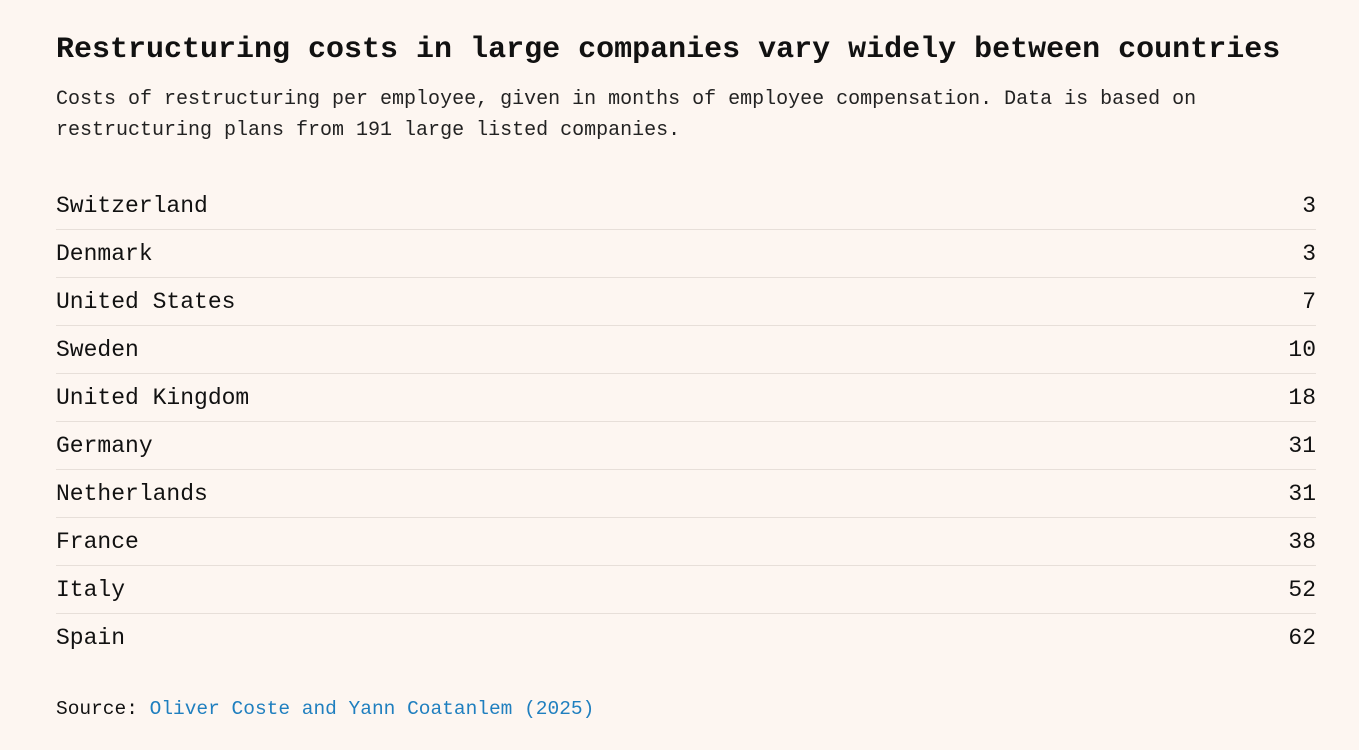 The image size is (1359, 750). What do you see at coordinates (686, 446) in the screenshot?
I see `table-row: Germany 31` at bounding box center [686, 446].